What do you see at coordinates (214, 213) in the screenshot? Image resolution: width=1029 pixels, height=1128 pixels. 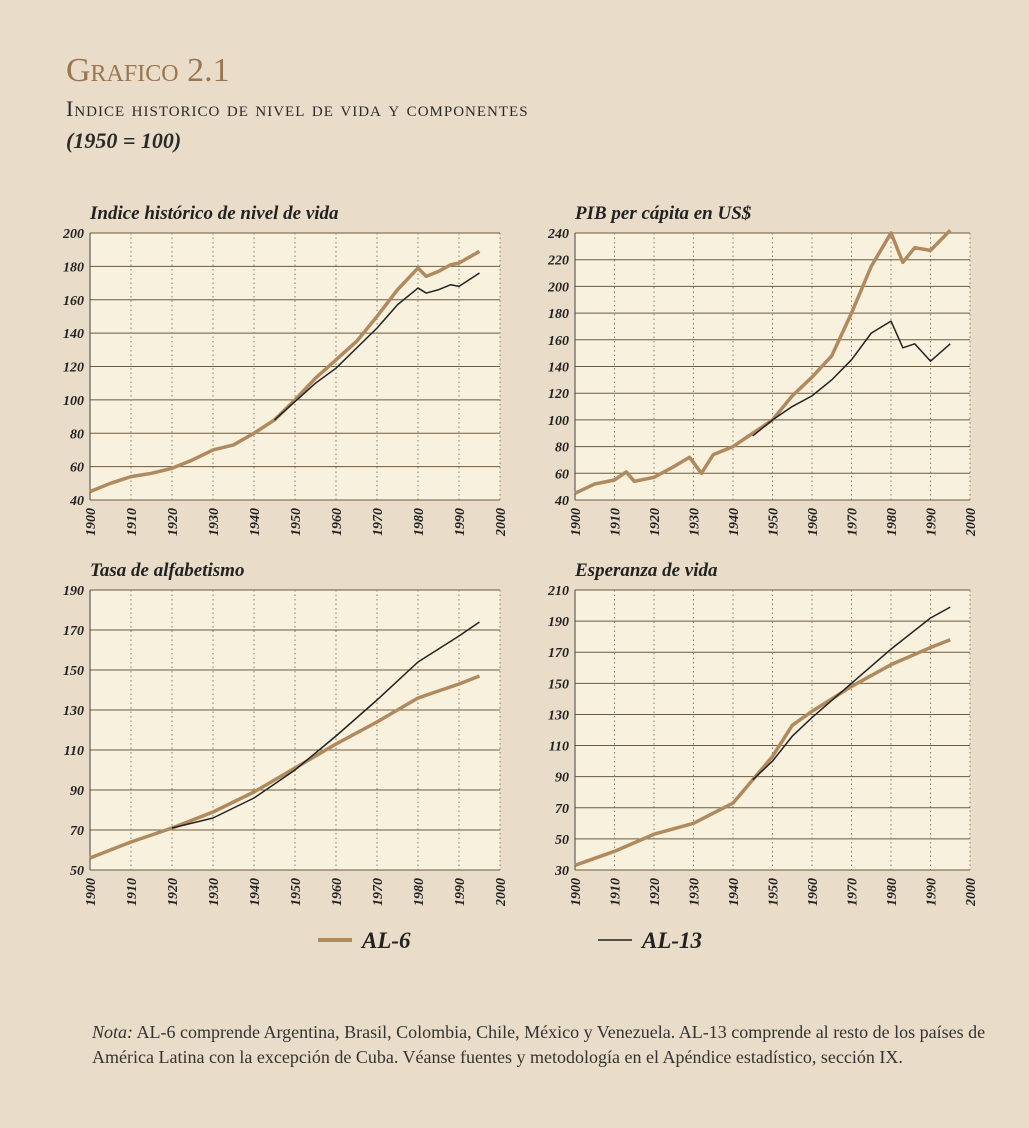 I see `chart-title: Indice histórico de nivel de vida` at bounding box center [214, 213].